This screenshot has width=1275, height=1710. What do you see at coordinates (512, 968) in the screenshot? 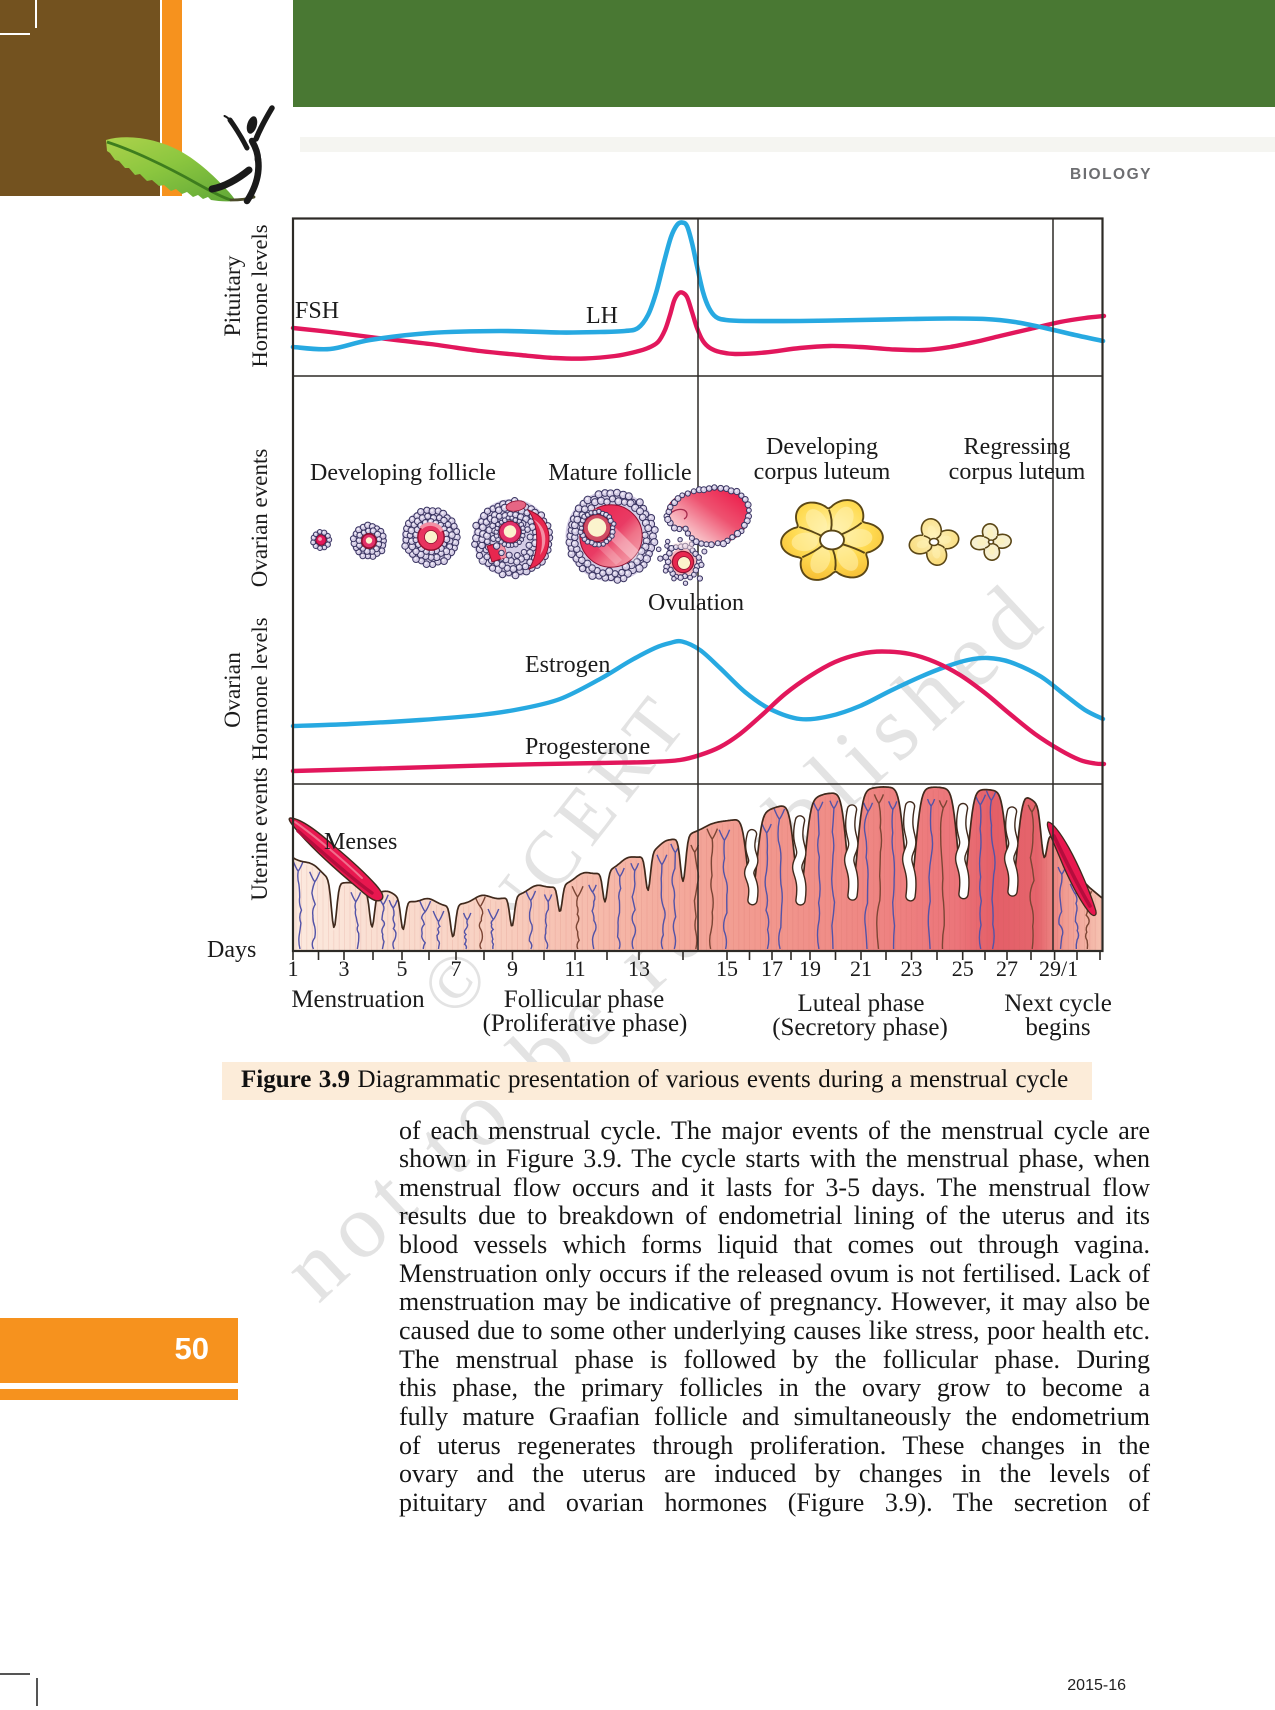
I see `svg-text: 9` at bounding box center [512, 968].